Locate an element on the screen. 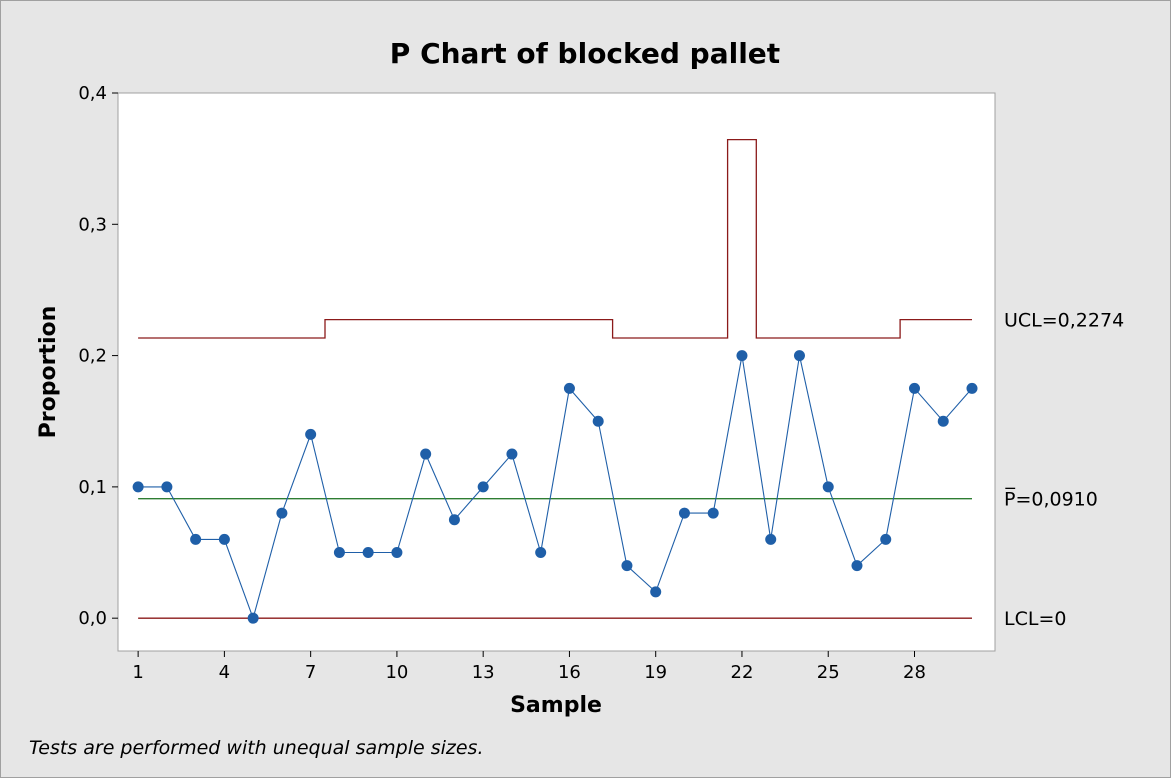 The width and height of the screenshot is (1171, 778). center-line-label: P̅=0,0910 is located at coordinates (1051, 498).